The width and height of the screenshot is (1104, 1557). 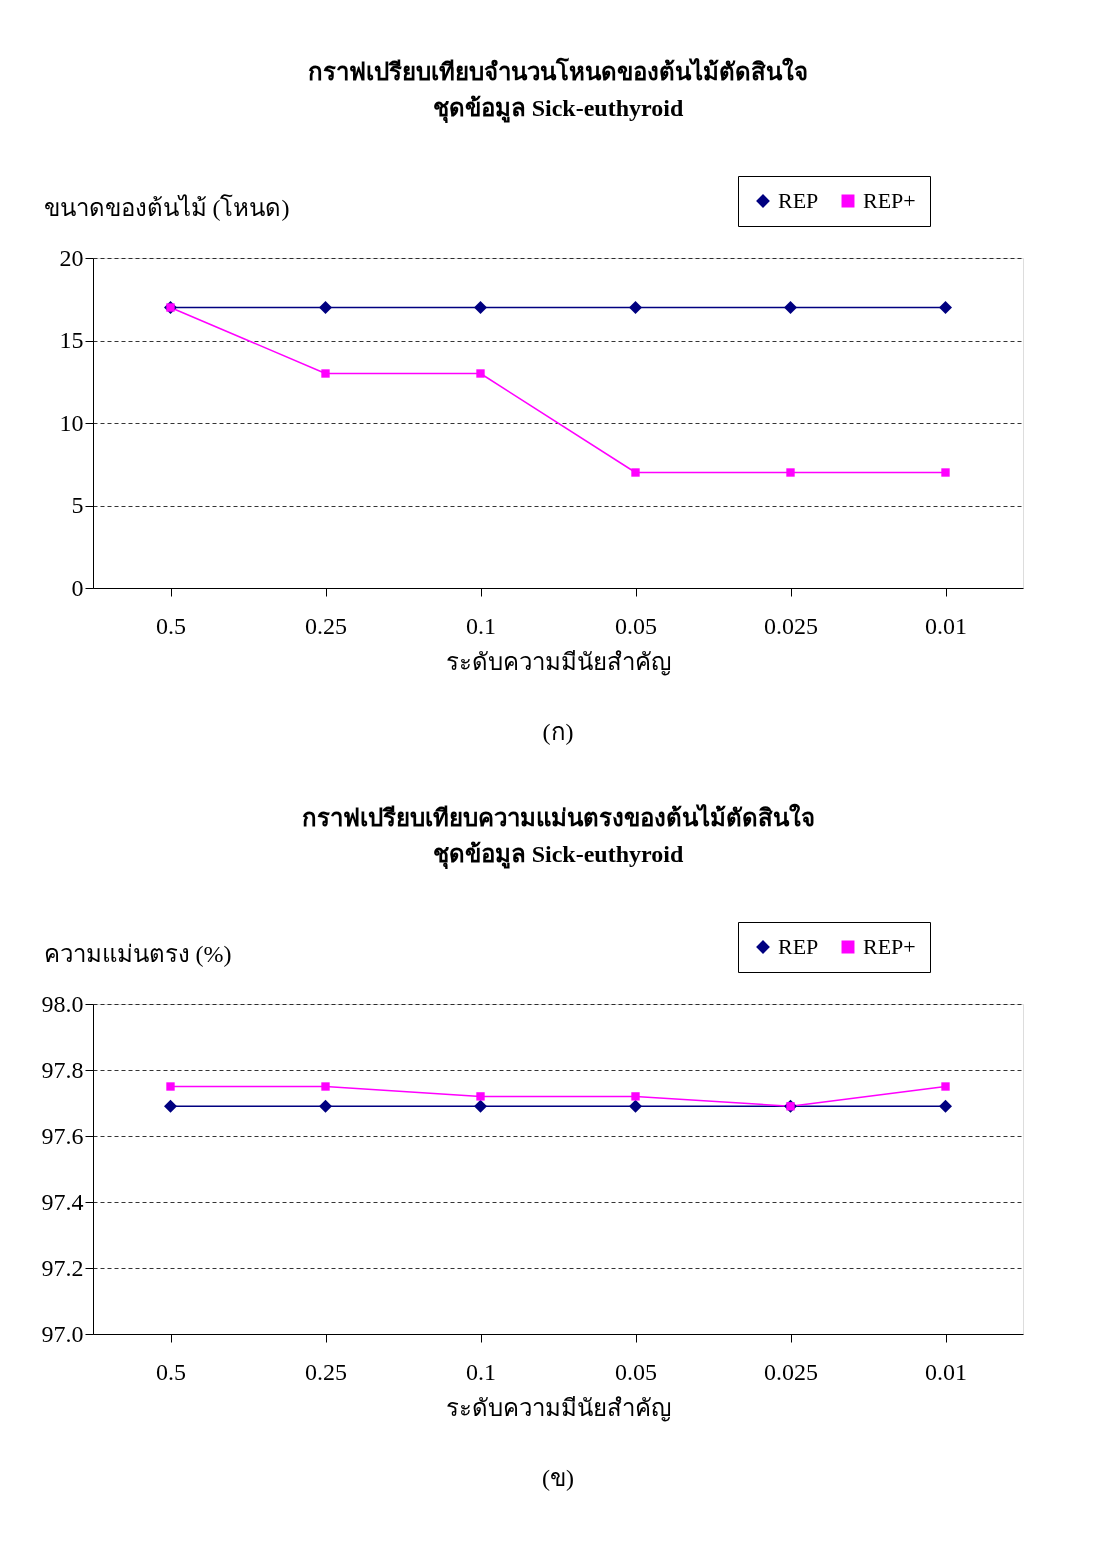 I want to click on y-tick-label: 97.0, so click(x=62, y=1333).